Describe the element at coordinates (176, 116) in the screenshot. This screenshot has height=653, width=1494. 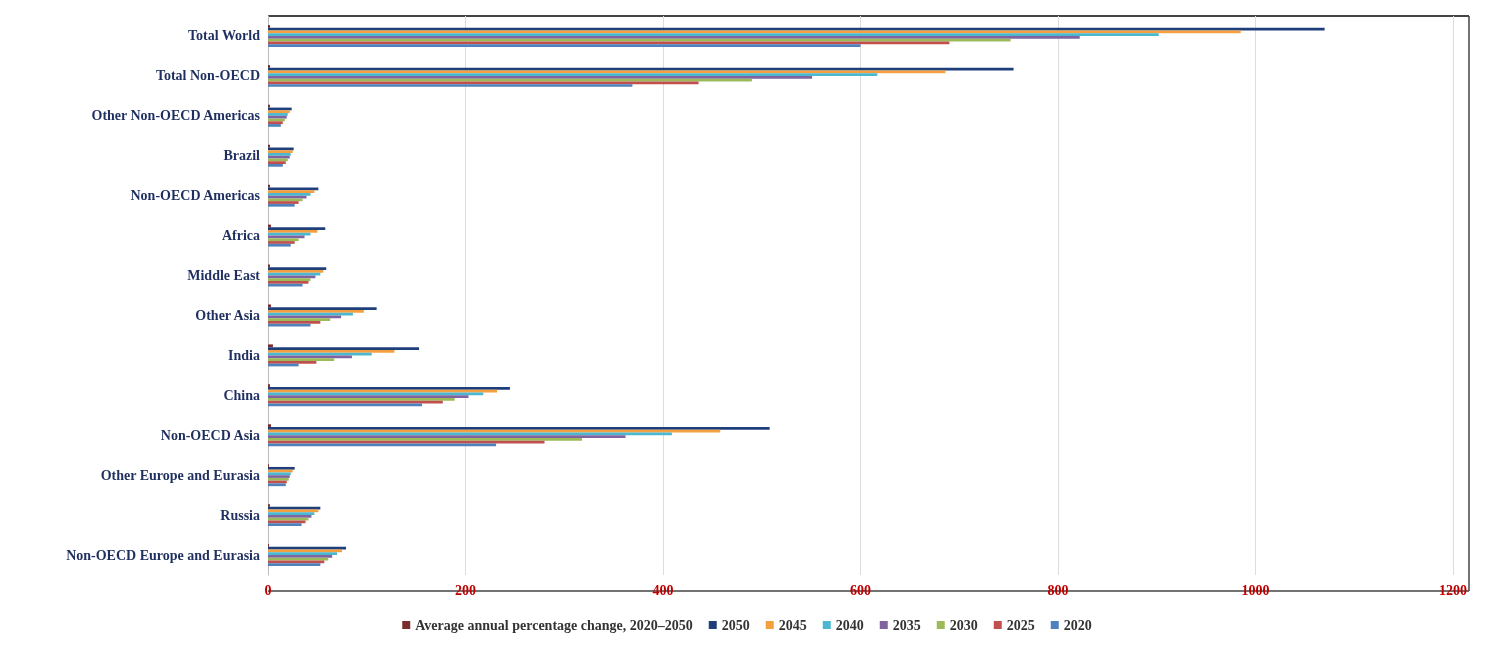
I see `y-tick-label: Other Non-OECD Americas` at that location.